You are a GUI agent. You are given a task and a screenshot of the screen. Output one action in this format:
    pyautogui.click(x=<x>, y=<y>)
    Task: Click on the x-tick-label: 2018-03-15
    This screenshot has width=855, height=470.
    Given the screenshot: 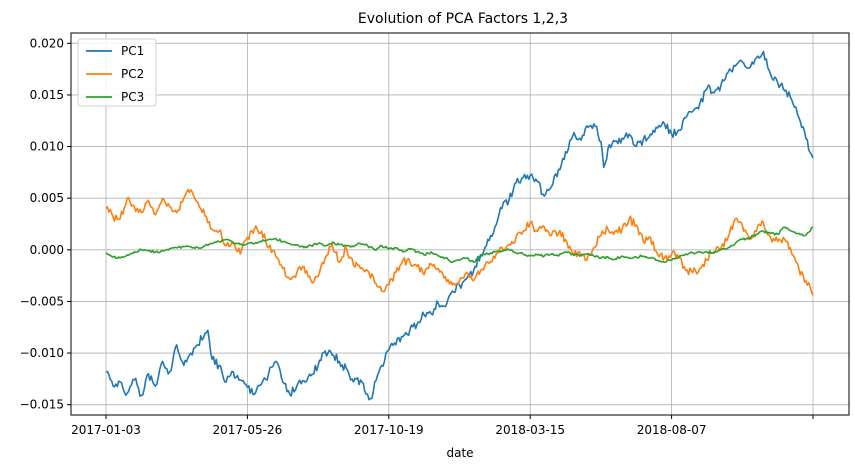 What is the action you would take?
    pyautogui.click(x=530, y=430)
    